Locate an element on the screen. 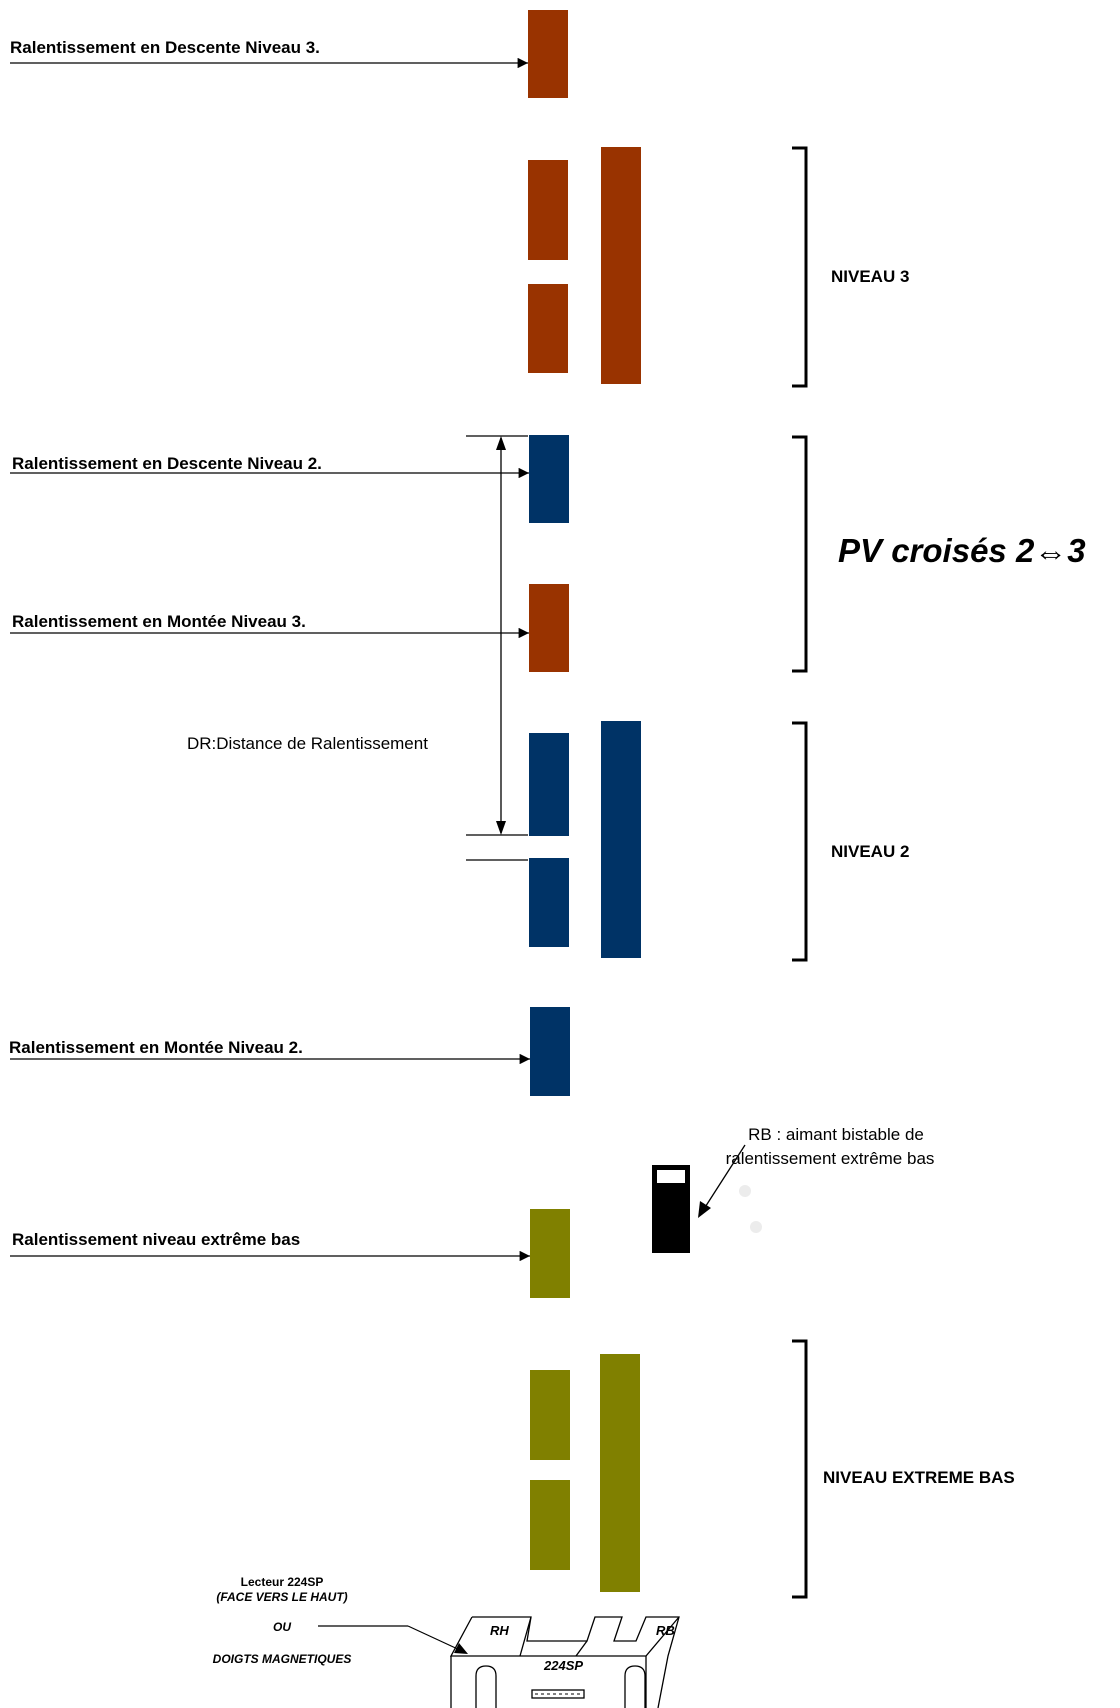 Image resolution: width=1120 pixels, height=1708 pixels. magnet-label-line1: RB : aimant bistable de is located at coordinates (836, 1134).